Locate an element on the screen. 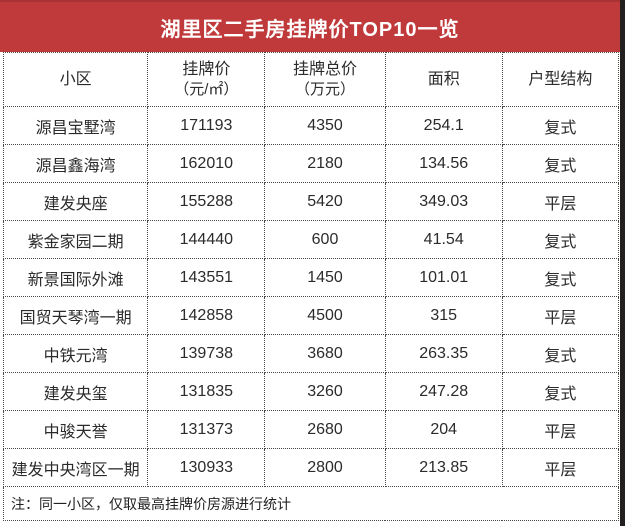 Image resolution: width=625 pixels, height=526 pixels. community-name-cell: 建发央玺 is located at coordinates (75, 391).